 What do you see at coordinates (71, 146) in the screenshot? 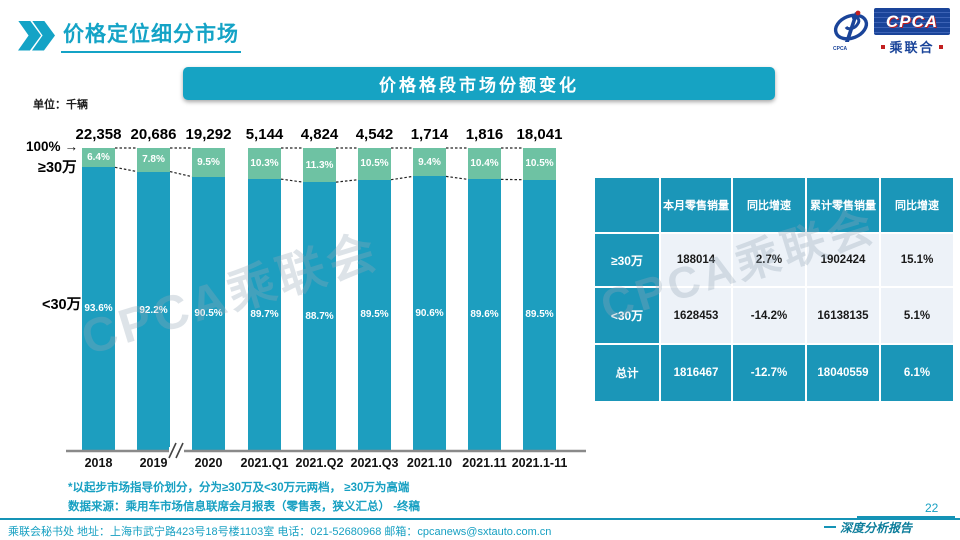
I see `arrow-right-icon: →` at bounding box center [71, 146].